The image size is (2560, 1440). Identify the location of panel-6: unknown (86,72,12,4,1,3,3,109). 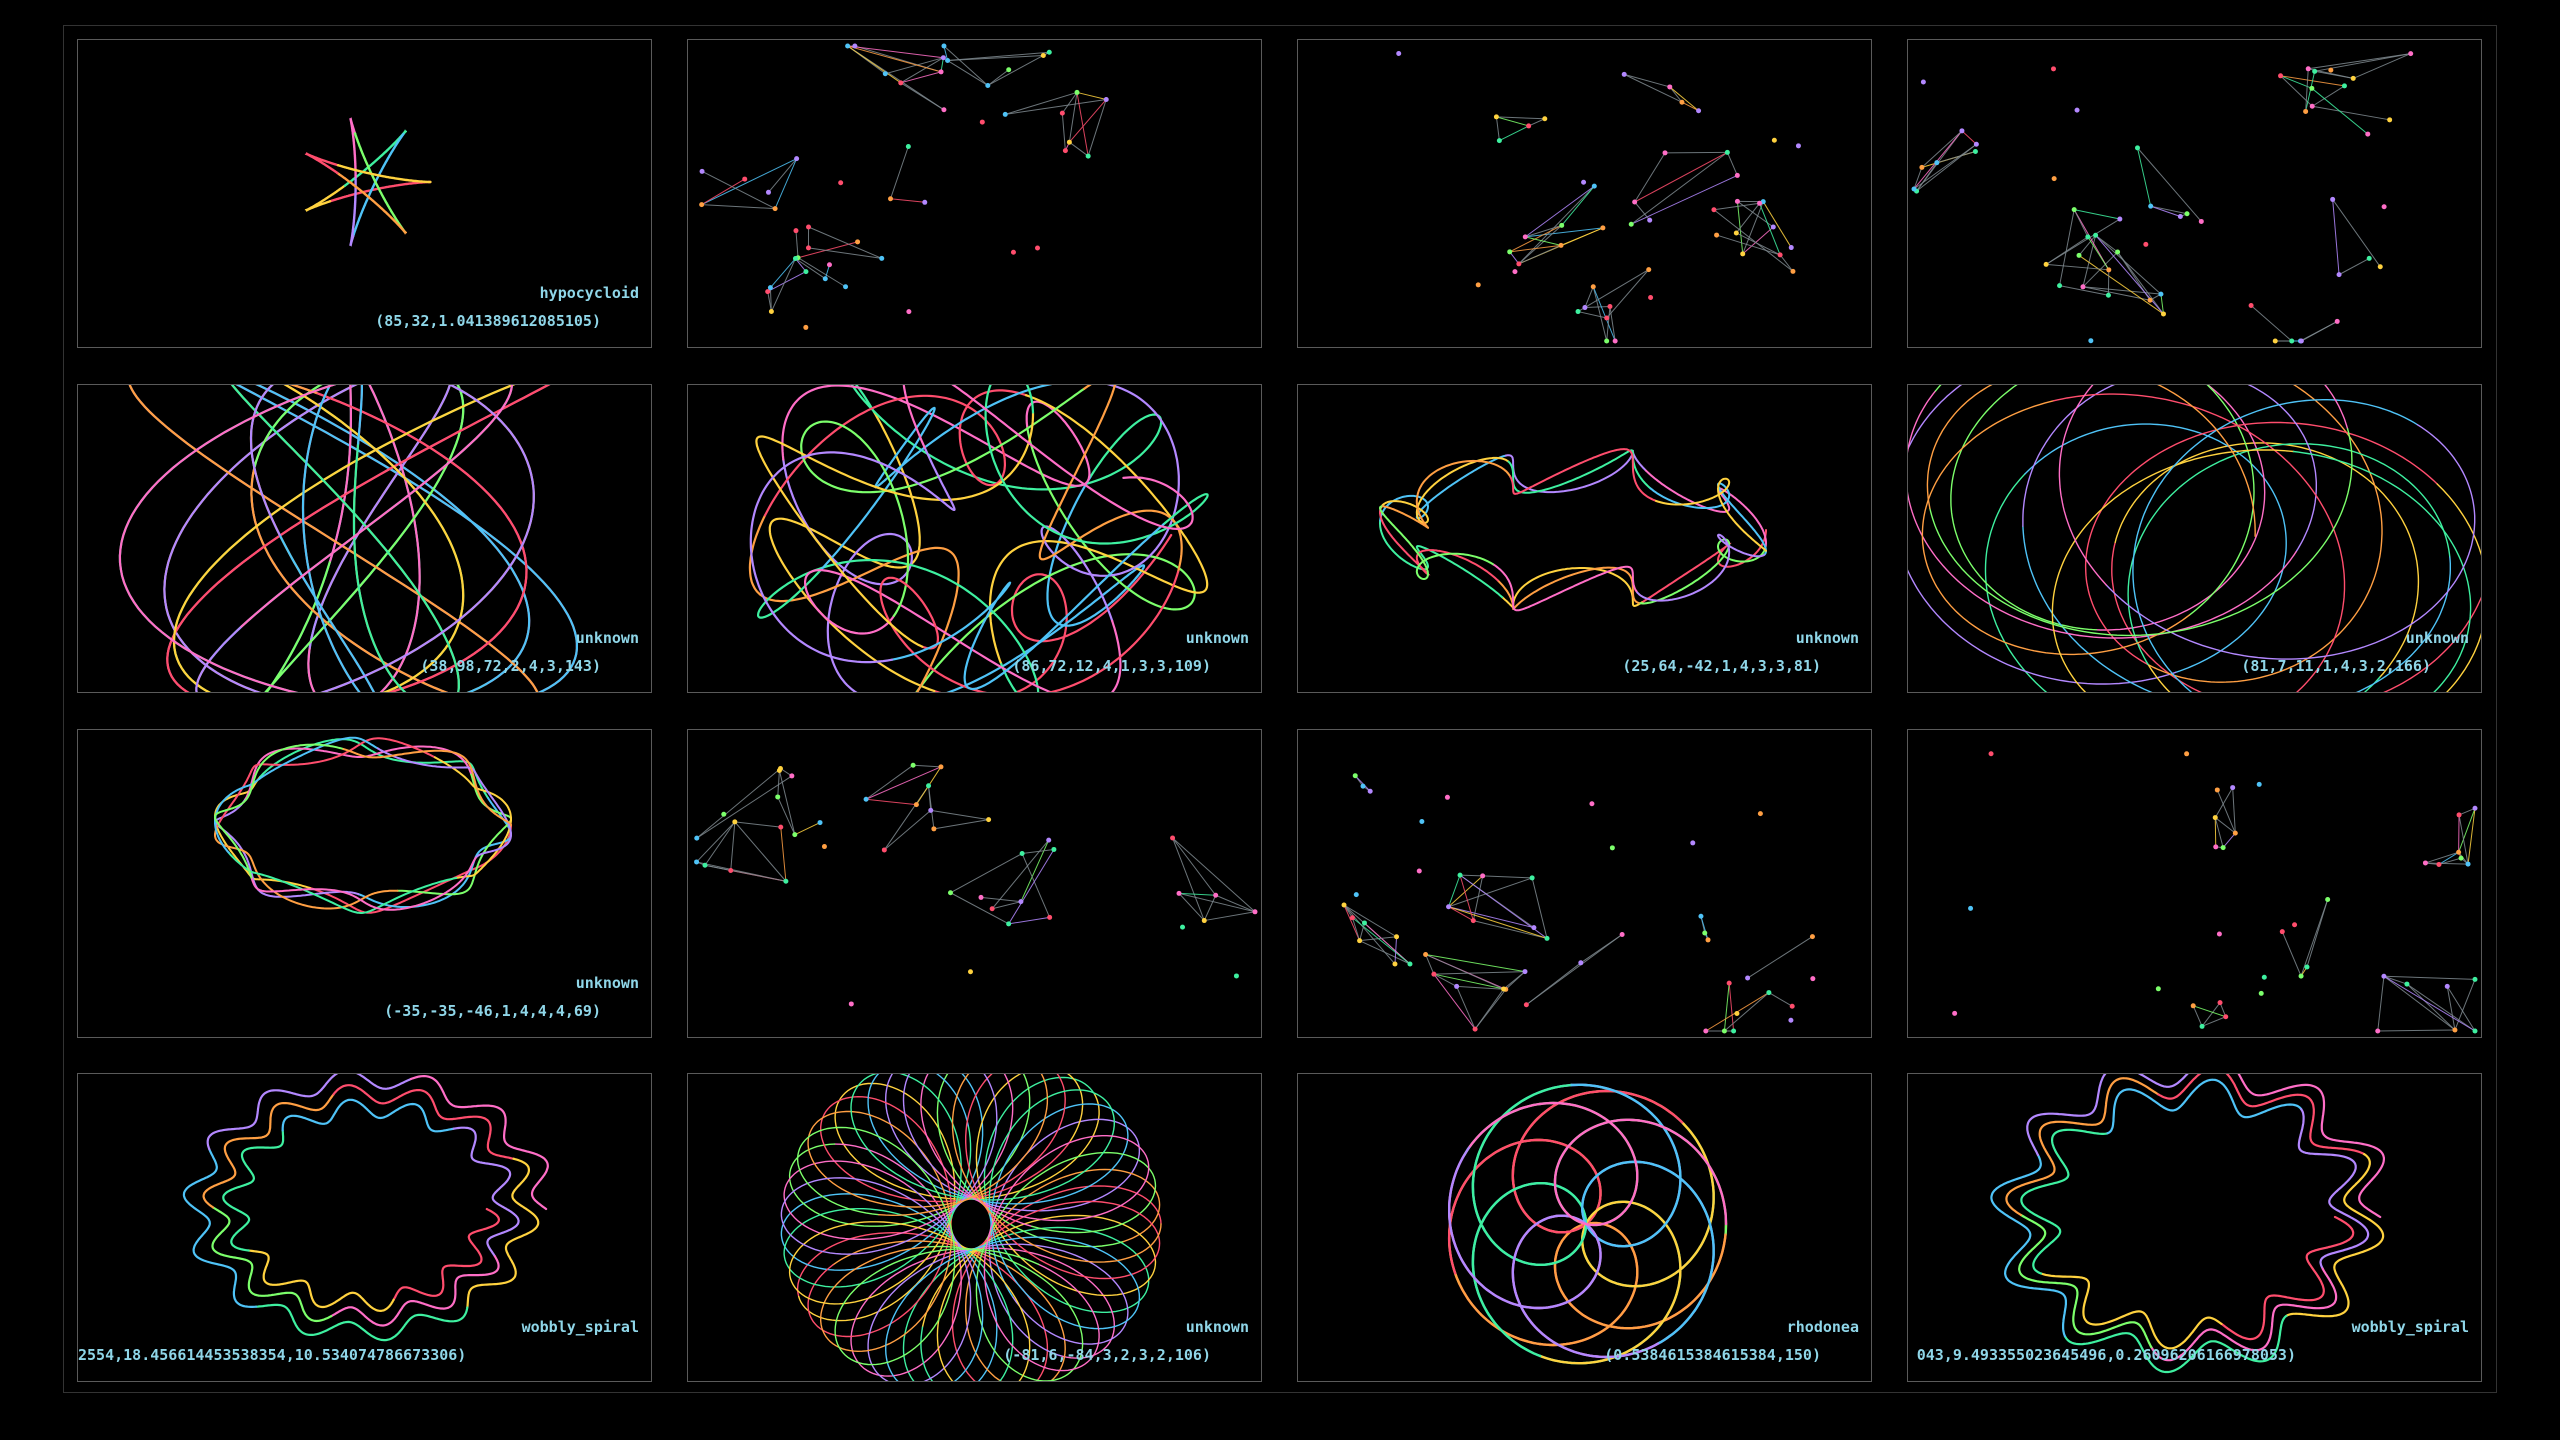
(974, 538).